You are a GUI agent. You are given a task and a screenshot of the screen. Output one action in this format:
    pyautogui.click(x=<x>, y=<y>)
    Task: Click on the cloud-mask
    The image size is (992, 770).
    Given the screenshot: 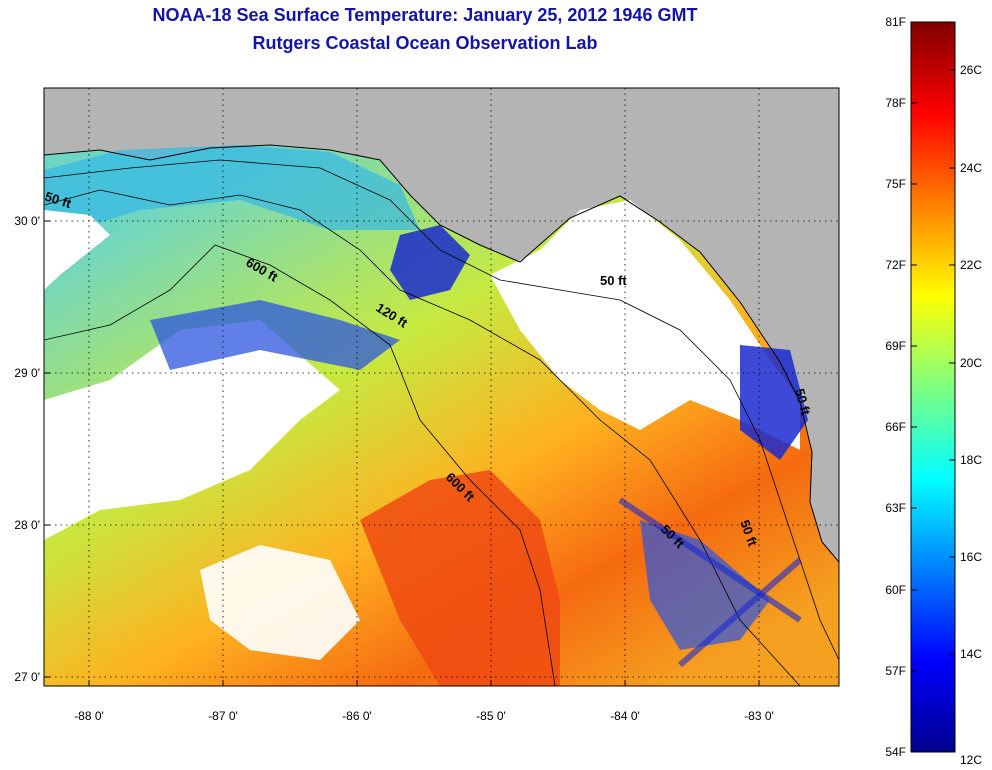 What is the action you would take?
    pyautogui.click(x=192, y=430)
    